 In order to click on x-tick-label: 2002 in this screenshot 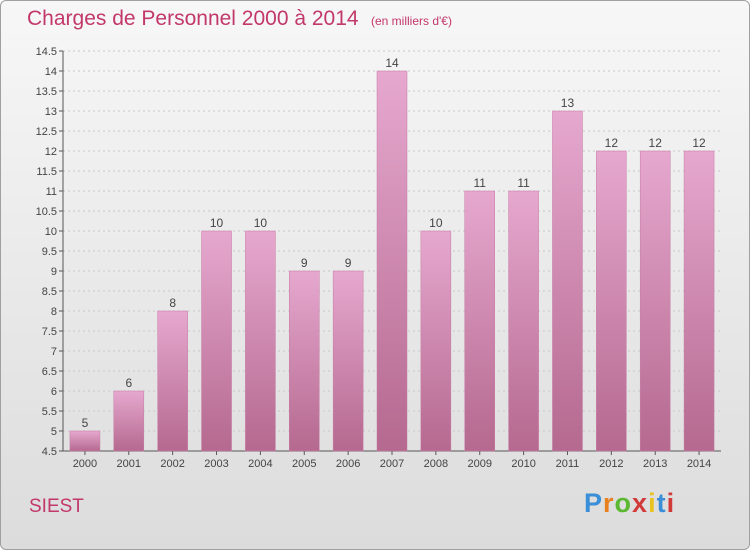, I will do `click(172, 464)`.